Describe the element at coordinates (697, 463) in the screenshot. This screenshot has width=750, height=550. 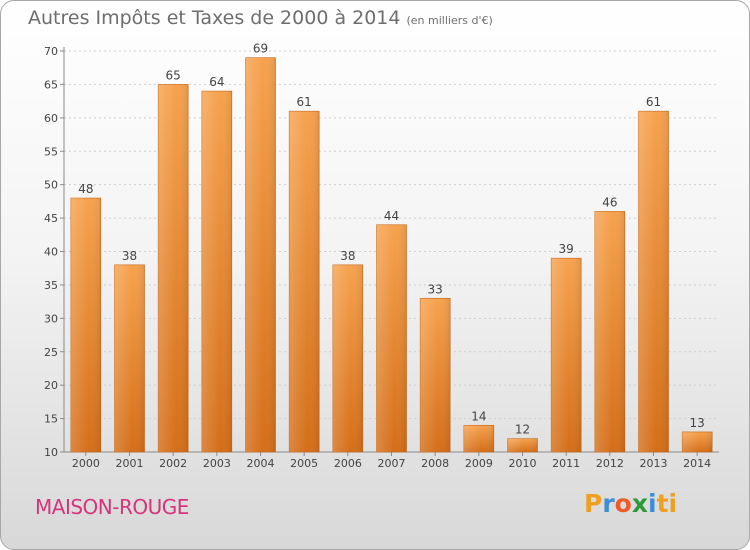
I see `x-tick-label: 2014` at that location.